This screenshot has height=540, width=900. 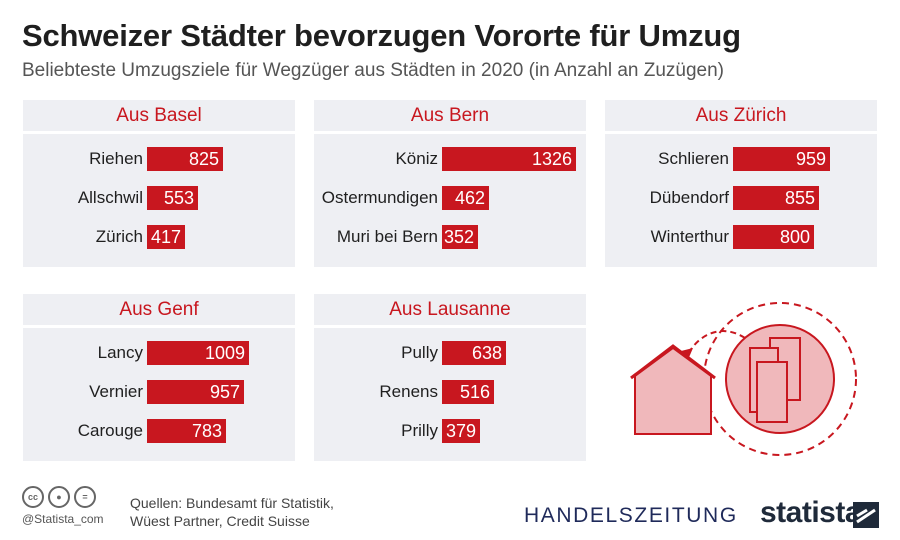 I want to click on bar-value: 417, so click(x=165, y=237).